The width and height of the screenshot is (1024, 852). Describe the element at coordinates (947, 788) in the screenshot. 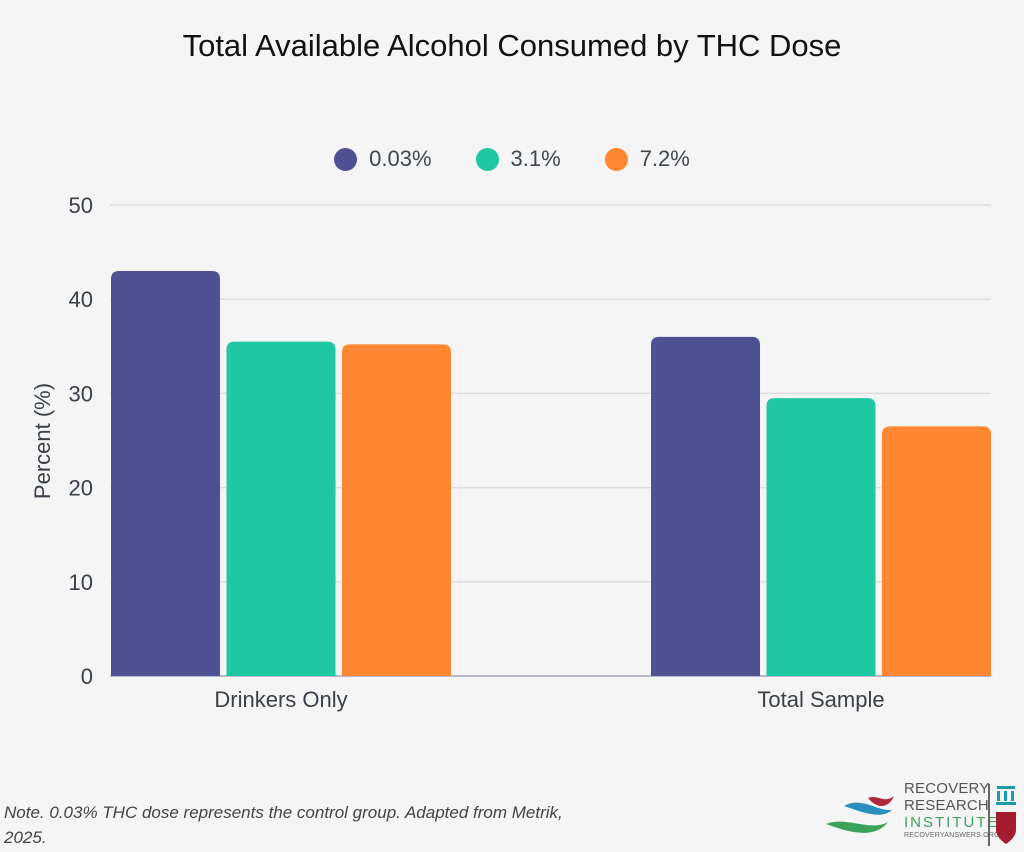

I see `logo-line1: RECOVERY` at that location.